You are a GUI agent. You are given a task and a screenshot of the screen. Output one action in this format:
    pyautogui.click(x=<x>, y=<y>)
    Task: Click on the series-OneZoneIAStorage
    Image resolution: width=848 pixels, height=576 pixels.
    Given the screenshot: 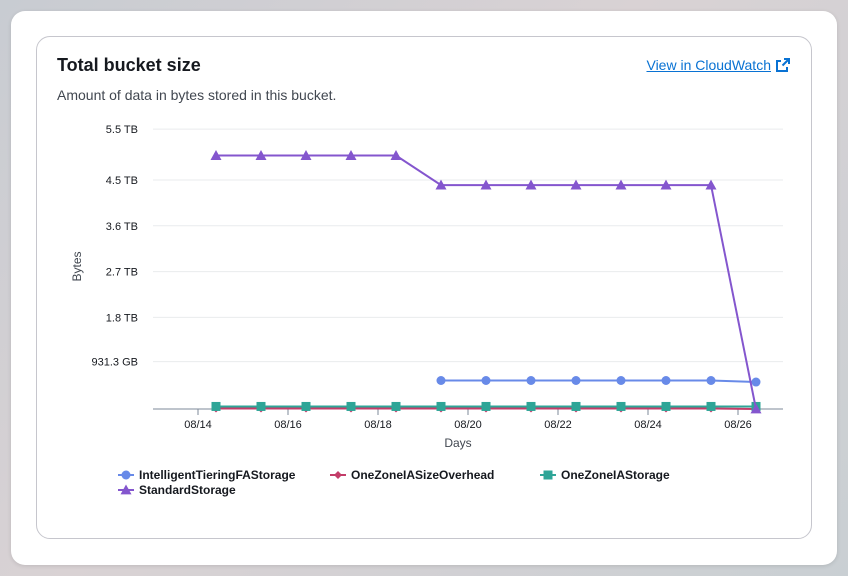 What is the action you would take?
    pyautogui.click(x=486, y=406)
    